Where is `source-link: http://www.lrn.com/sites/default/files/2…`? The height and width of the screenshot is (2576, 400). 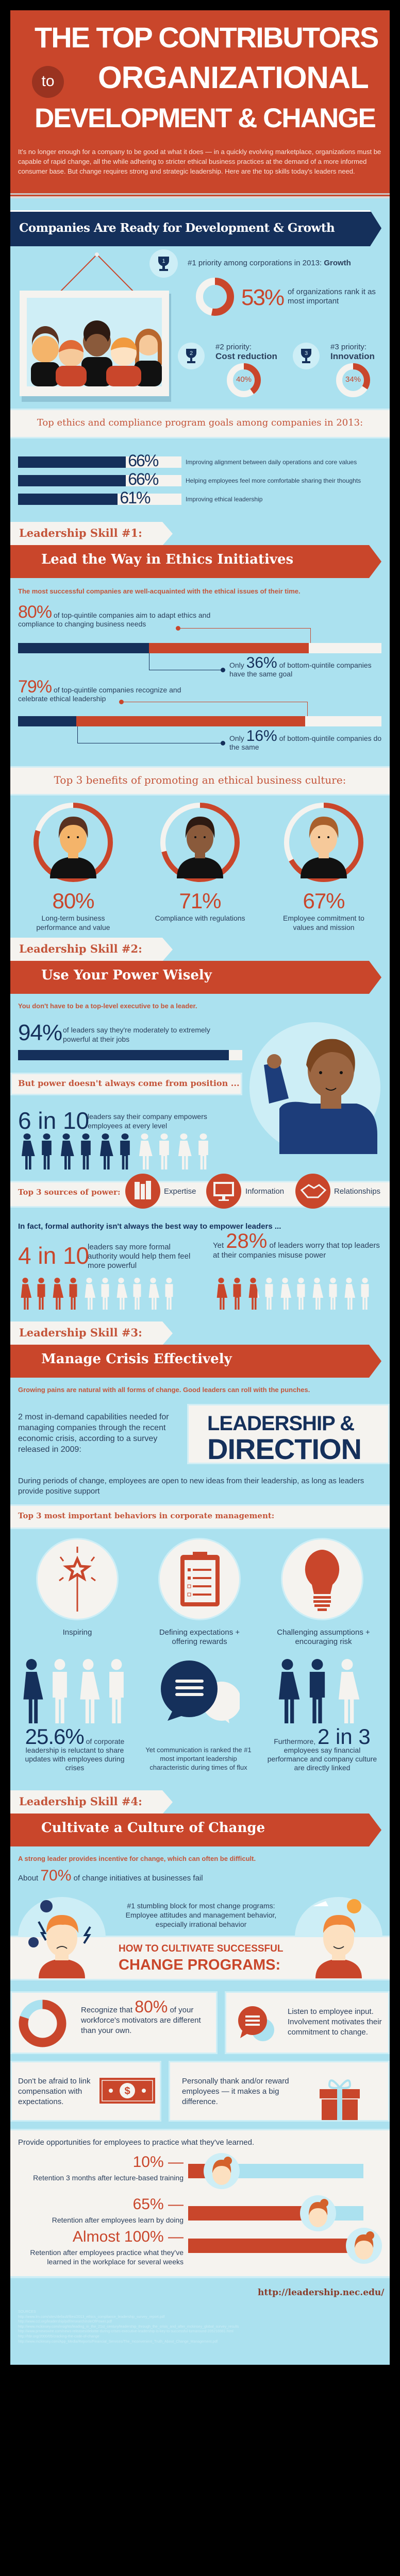 source-link: http://www.lrn.com/sites/default/files/2… is located at coordinates (91, 2317).